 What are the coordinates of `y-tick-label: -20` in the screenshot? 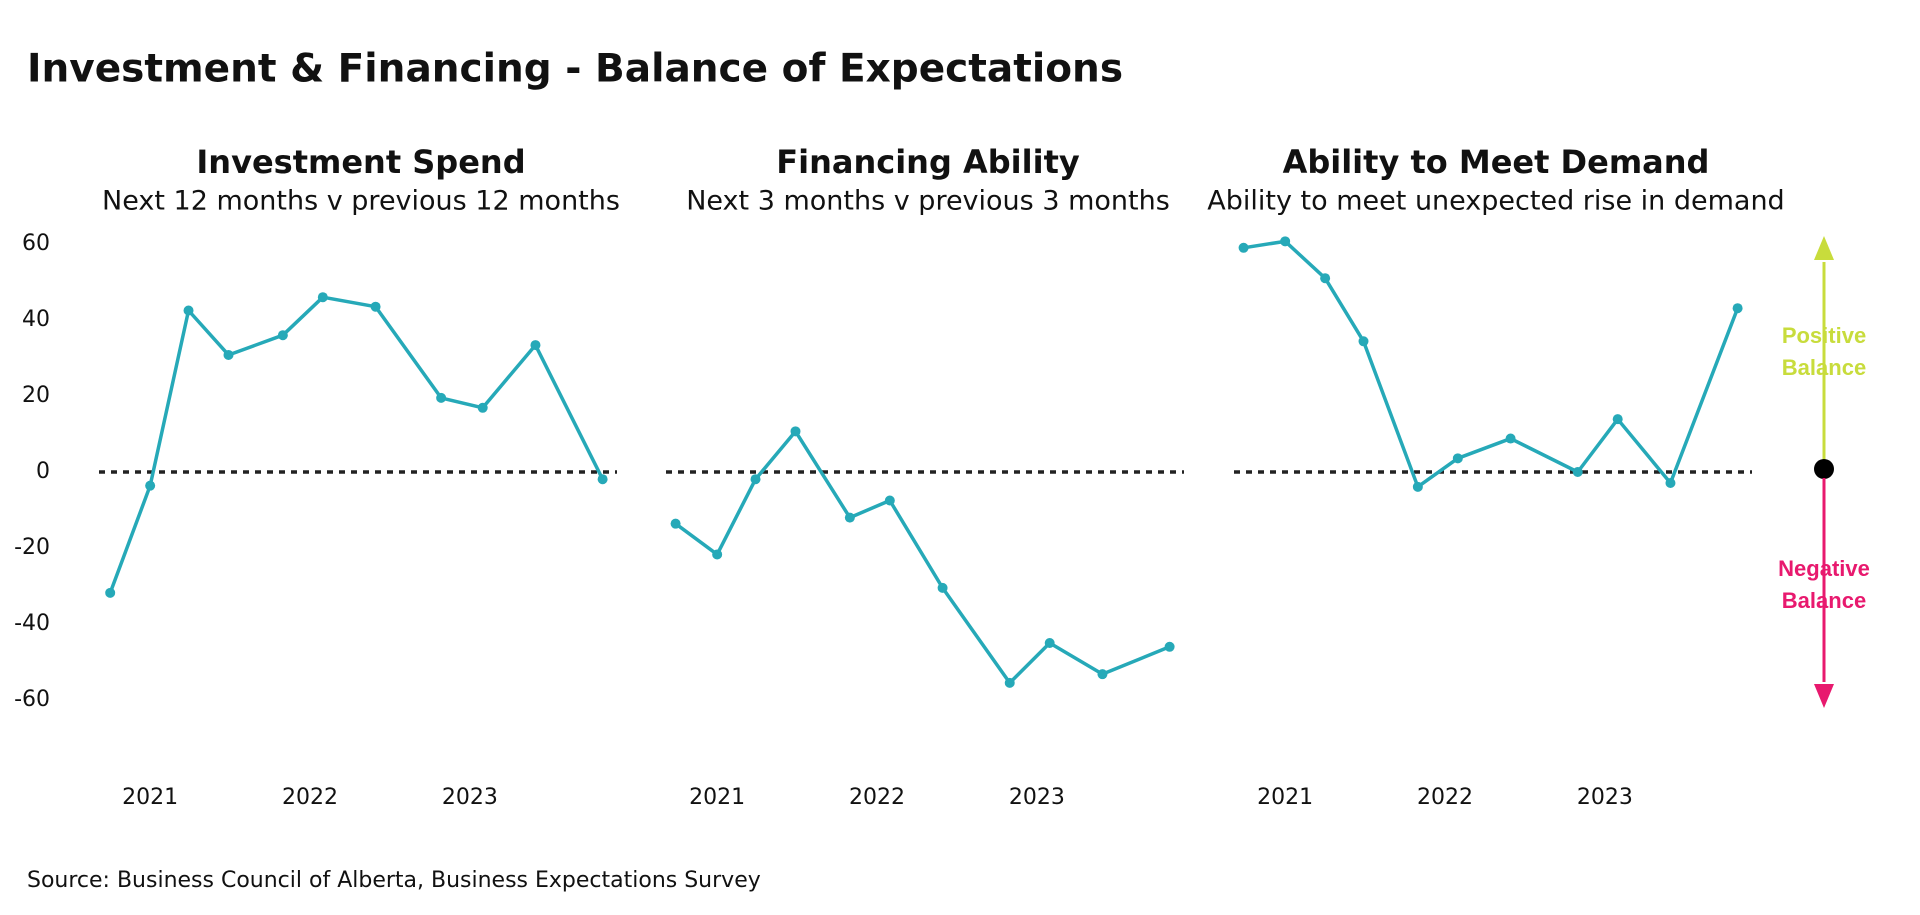 It's located at (32, 547).